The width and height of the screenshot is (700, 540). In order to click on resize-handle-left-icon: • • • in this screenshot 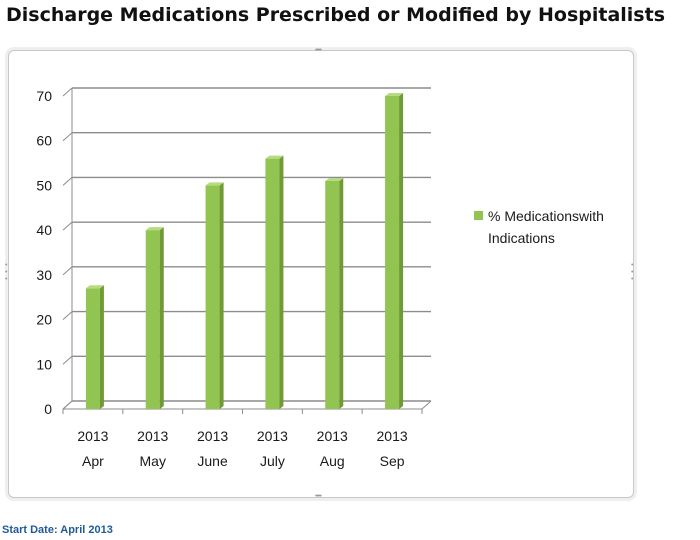, I will do `click(6, 272)`.